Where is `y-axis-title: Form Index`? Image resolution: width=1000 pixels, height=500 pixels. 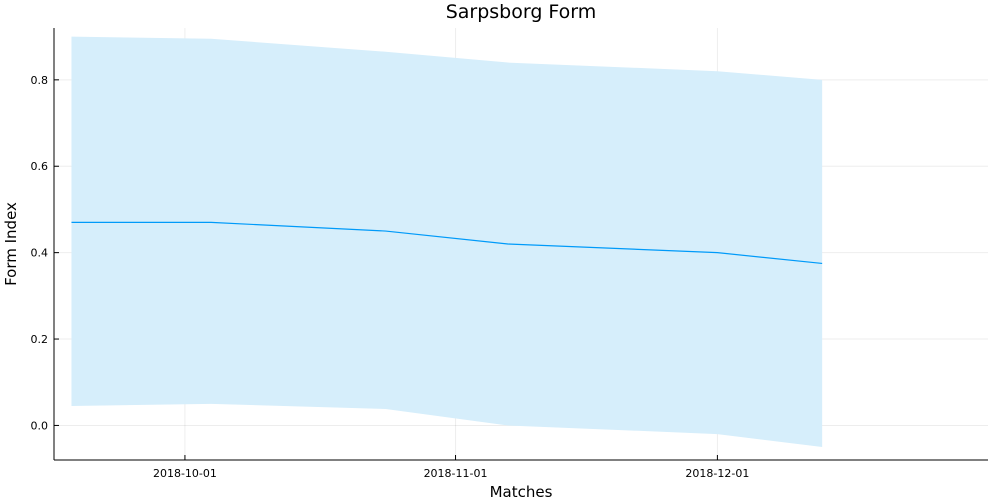
y-axis-title: Form Index is located at coordinates (11, 244).